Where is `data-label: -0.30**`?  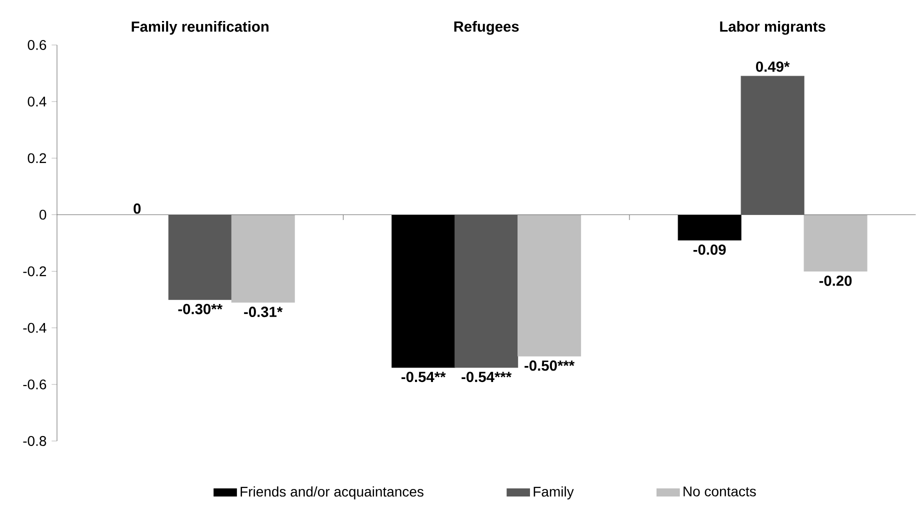 data-label: -0.30** is located at coordinates (200, 309).